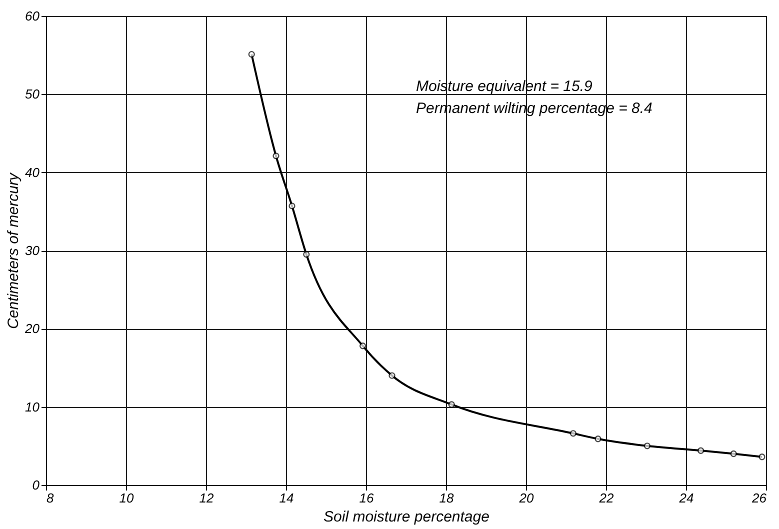 Image resolution: width=779 pixels, height=529 pixels. Describe the element at coordinates (286, 498) in the screenshot. I see `x-tick-label: 14` at that location.